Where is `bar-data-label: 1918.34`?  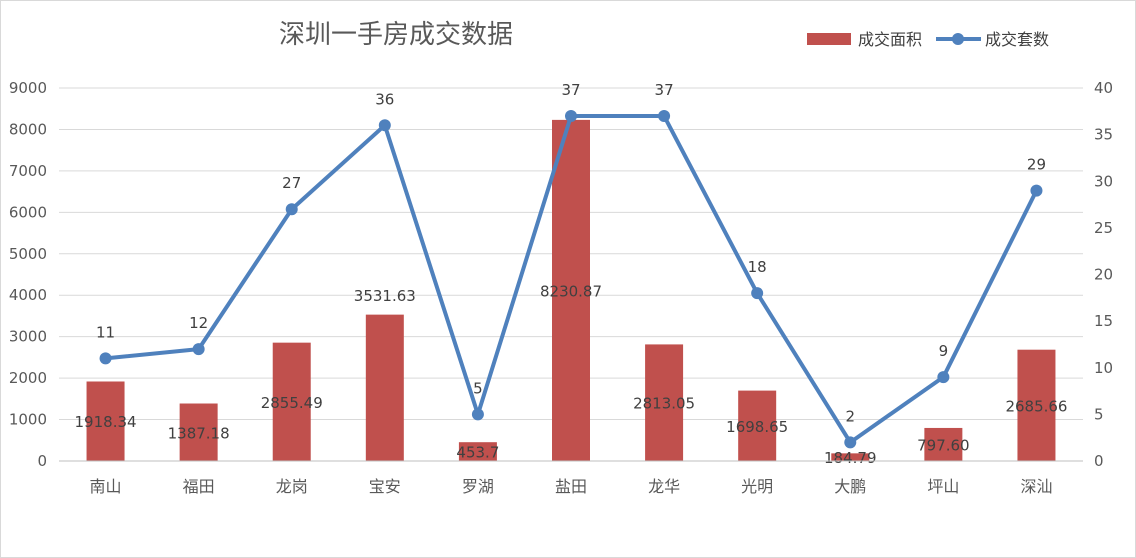
bar-data-label: 1918.34 is located at coordinates (106, 422).